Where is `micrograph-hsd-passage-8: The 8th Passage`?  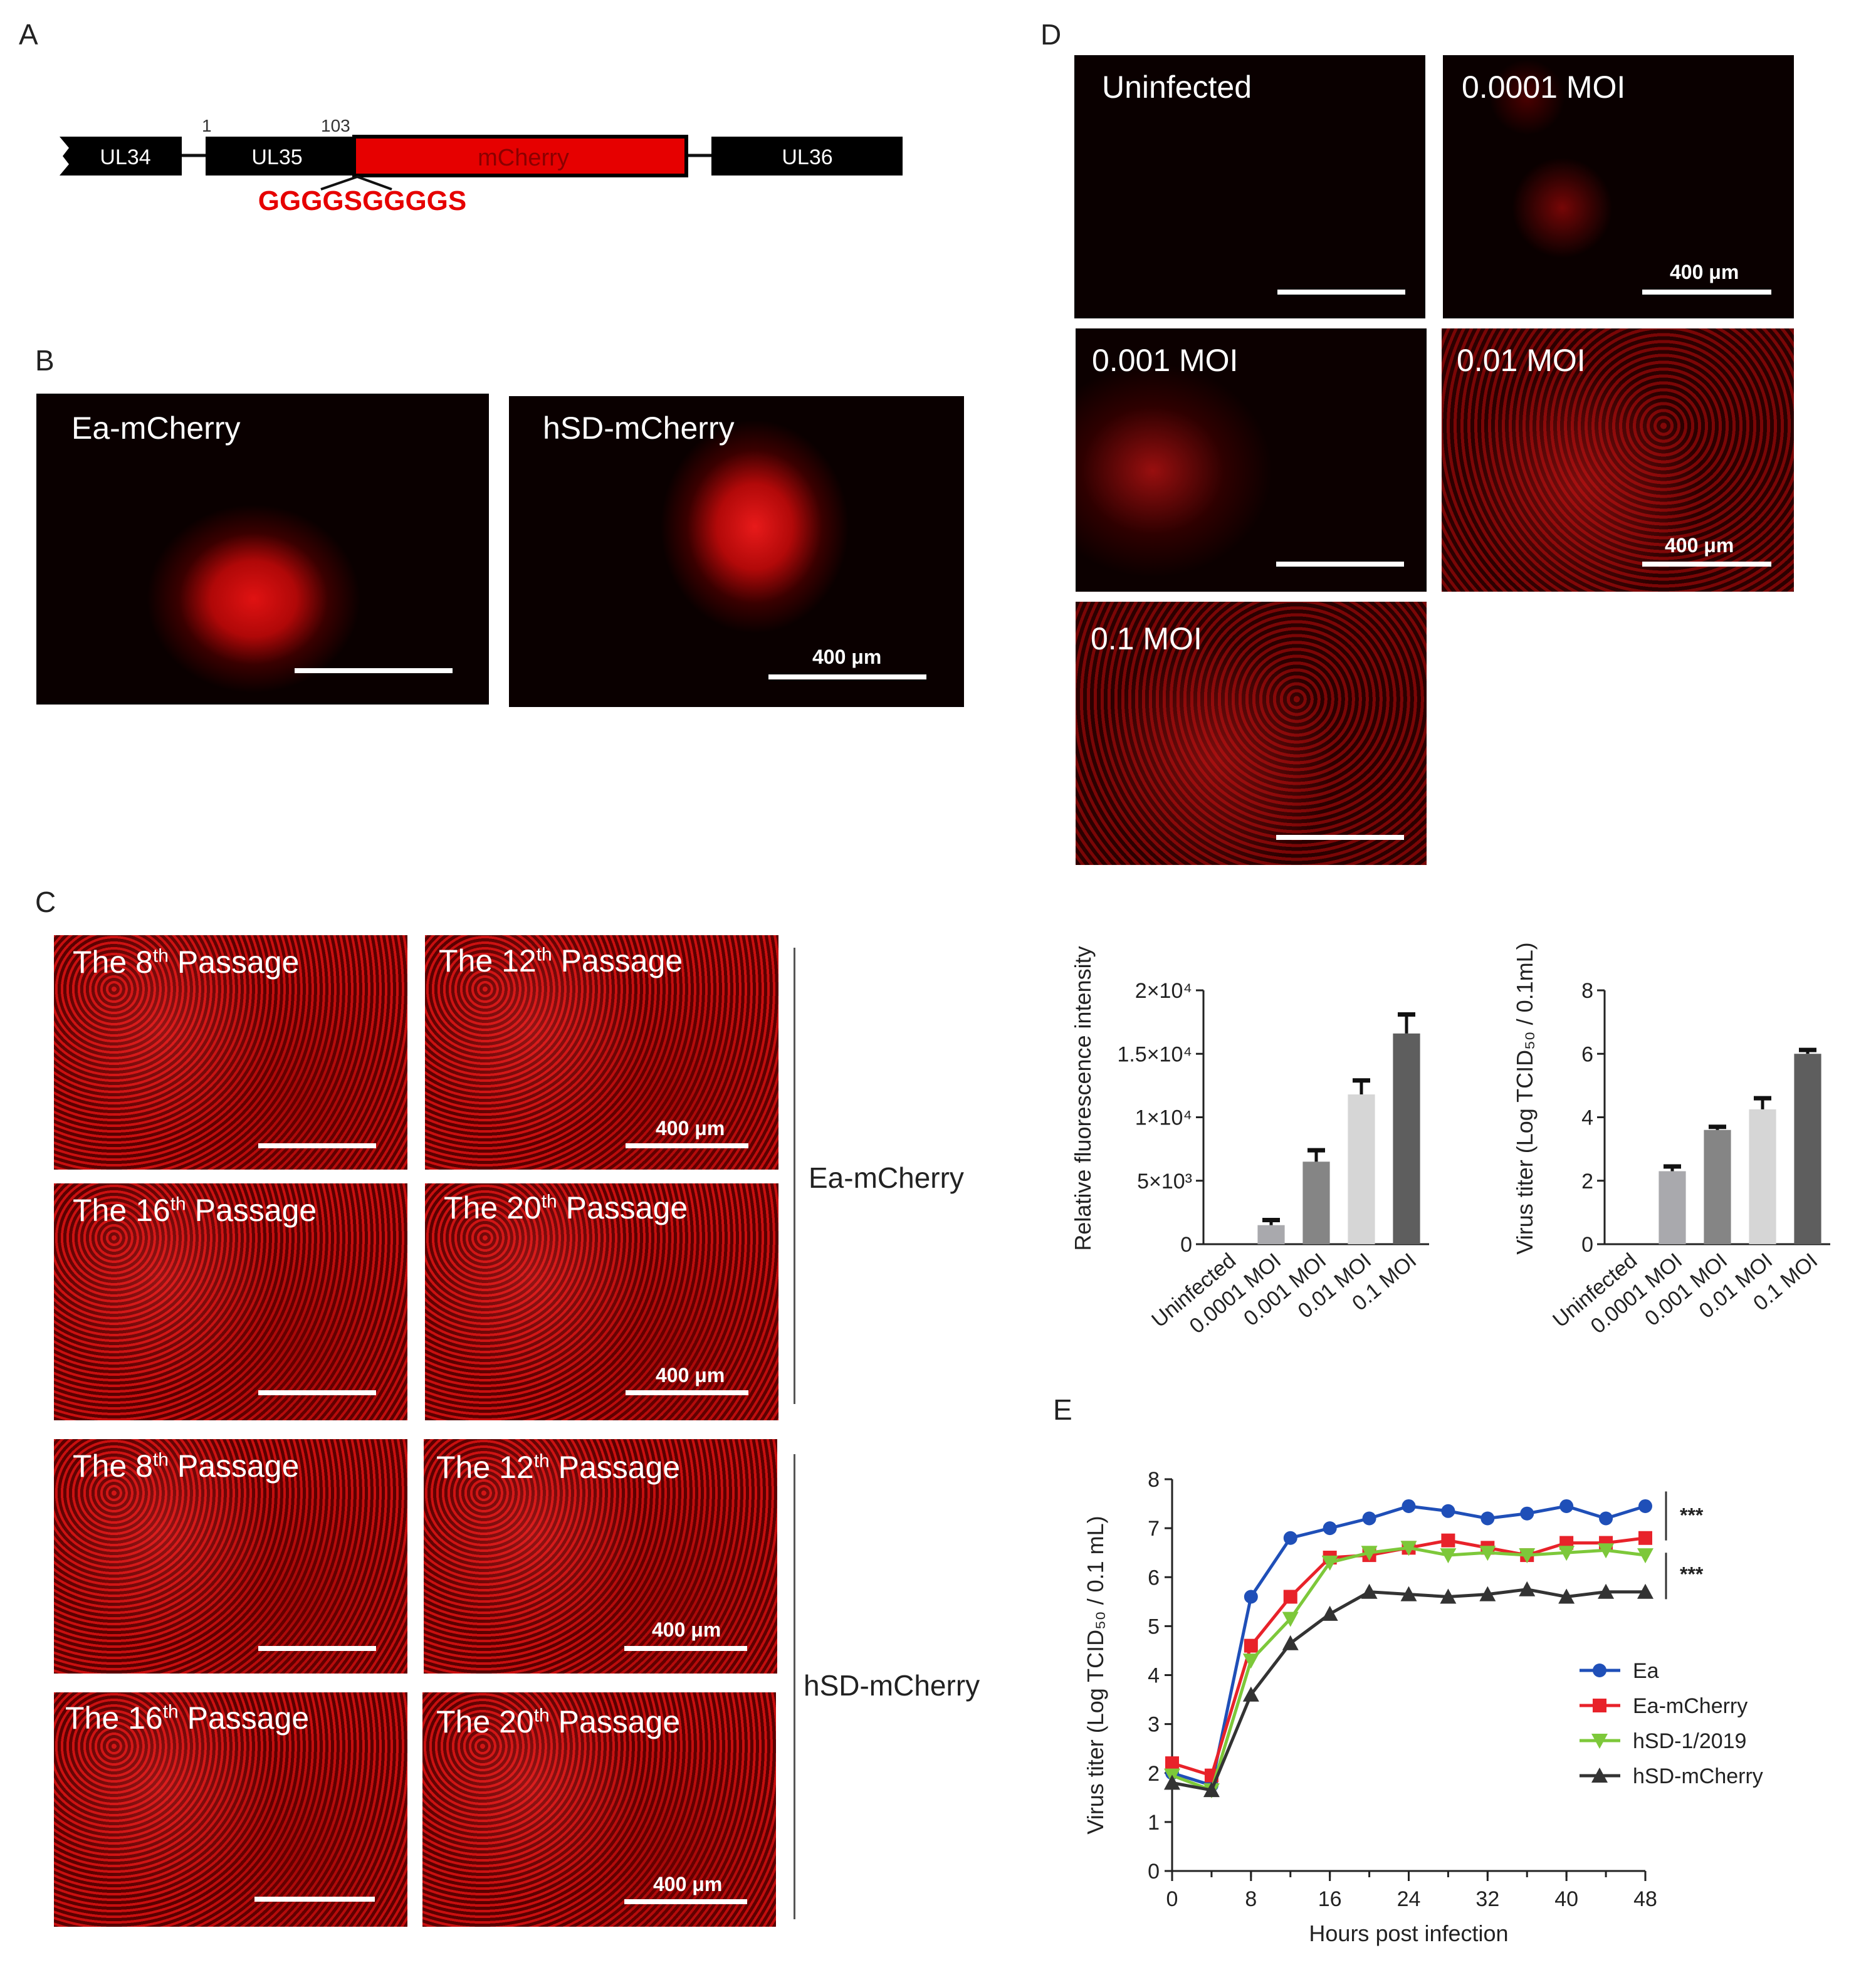 micrograph-hsd-passage-8: The 8th Passage is located at coordinates (231, 1557).